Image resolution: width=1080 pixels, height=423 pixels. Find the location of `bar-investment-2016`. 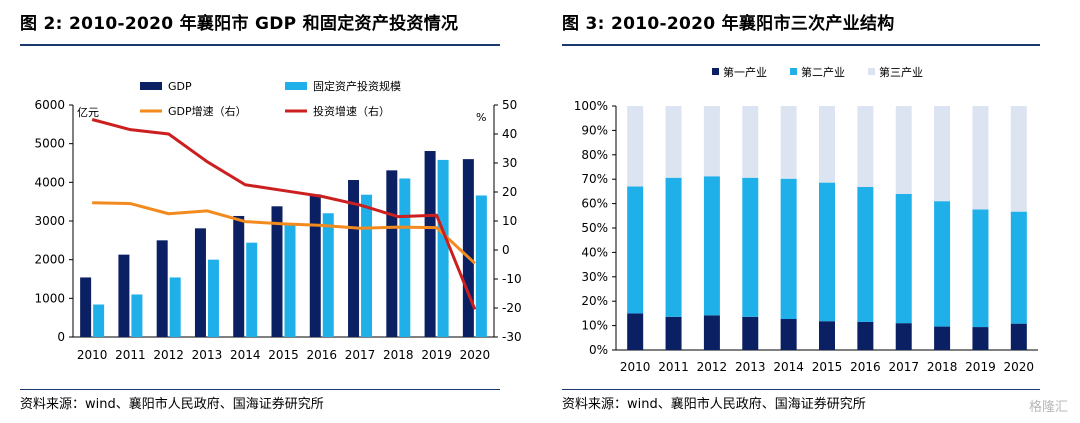

bar-investment-2016 is located at coordinates (328, 275).